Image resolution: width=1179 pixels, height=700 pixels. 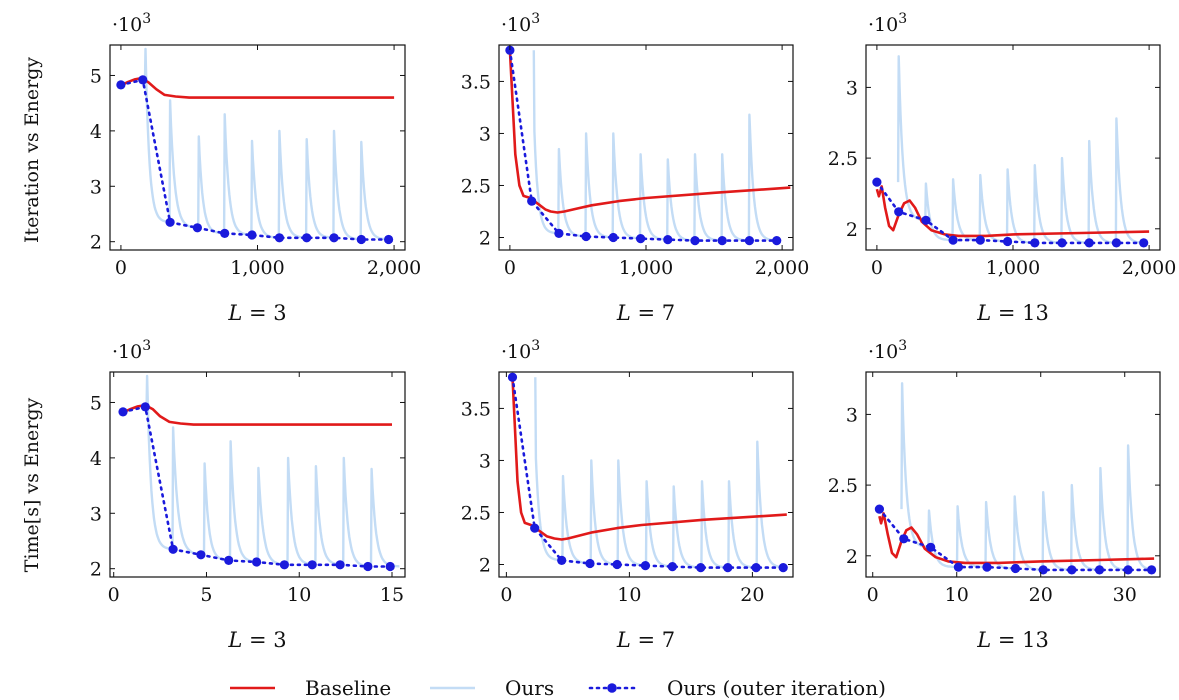 I want to click on panel-subtitle: L = 3, so click(x=256, y=313).